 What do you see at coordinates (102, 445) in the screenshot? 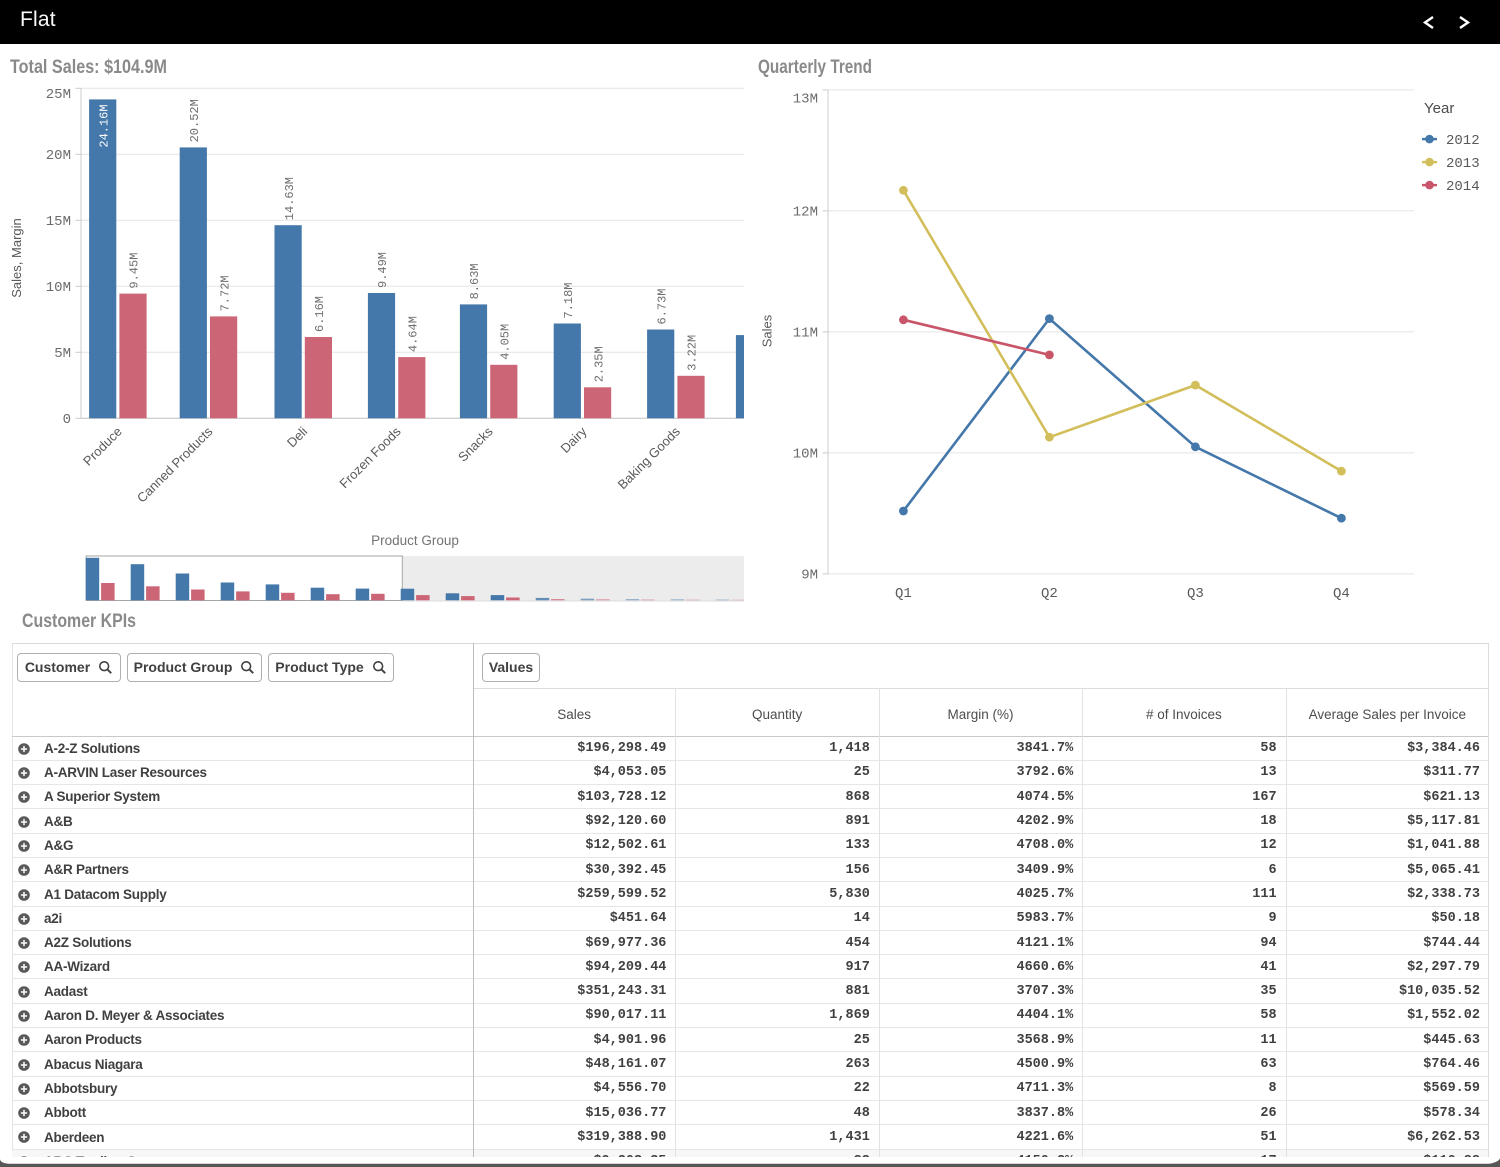
I see `svg-text: Produce` at bounding box center [102, 445].